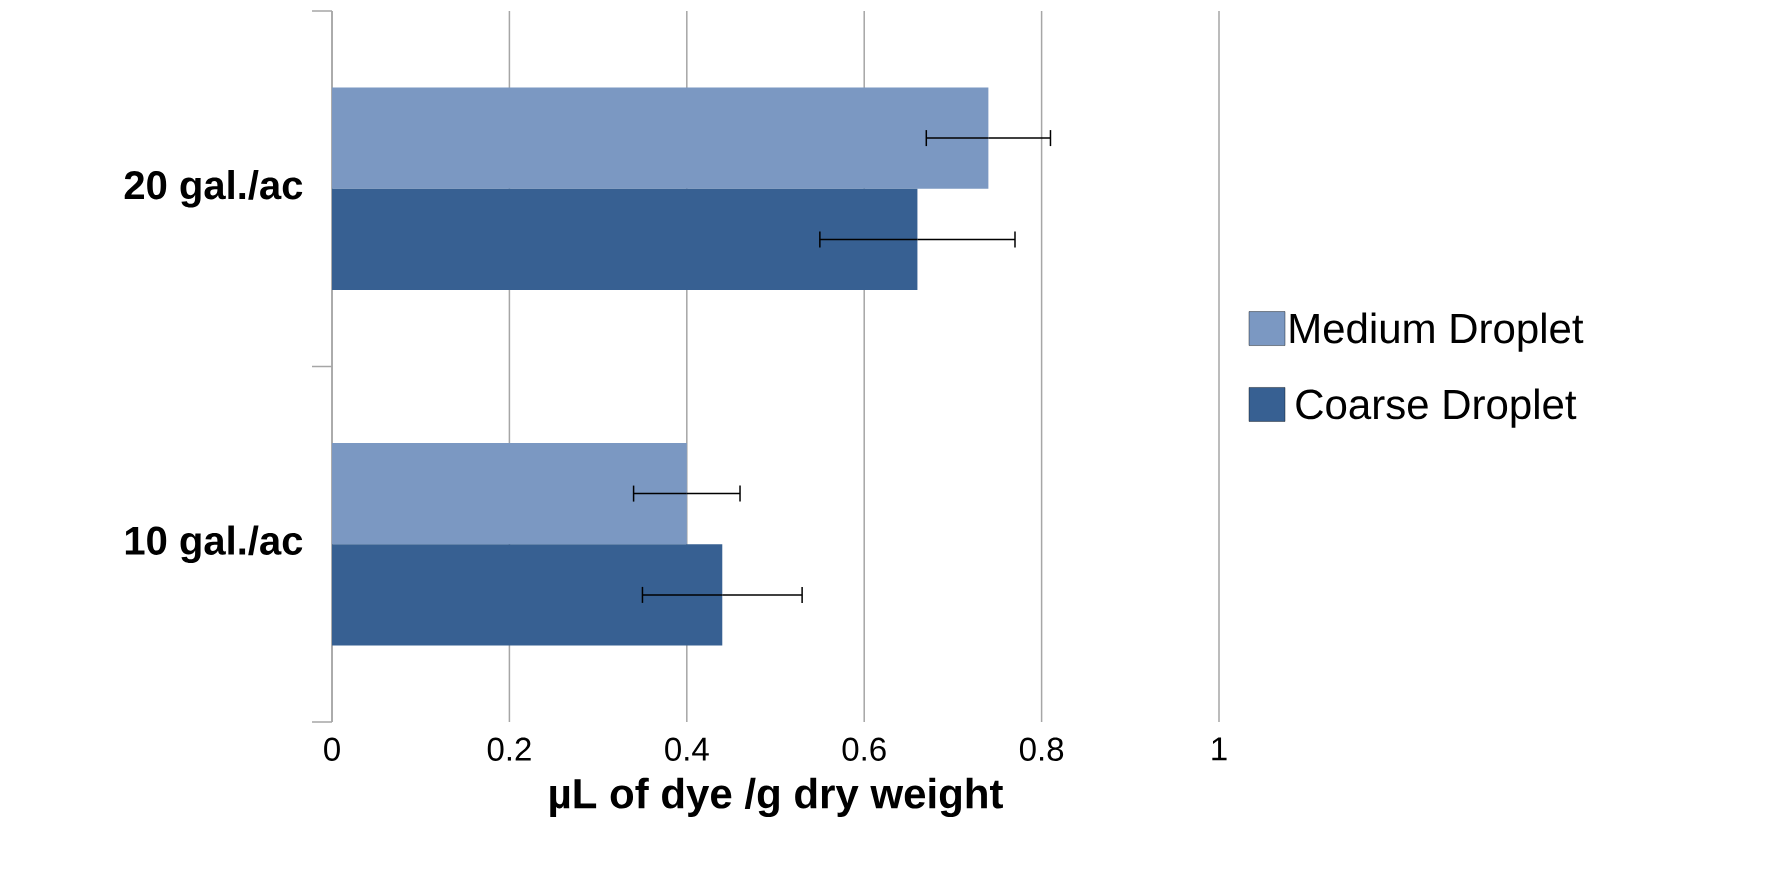 The width and height of the screenshot is (1765, 891). What do you see at coordinates (687, 749) in the screenshot?
I see `x-tick-label: 0.4` at bounding box center [687, 749].